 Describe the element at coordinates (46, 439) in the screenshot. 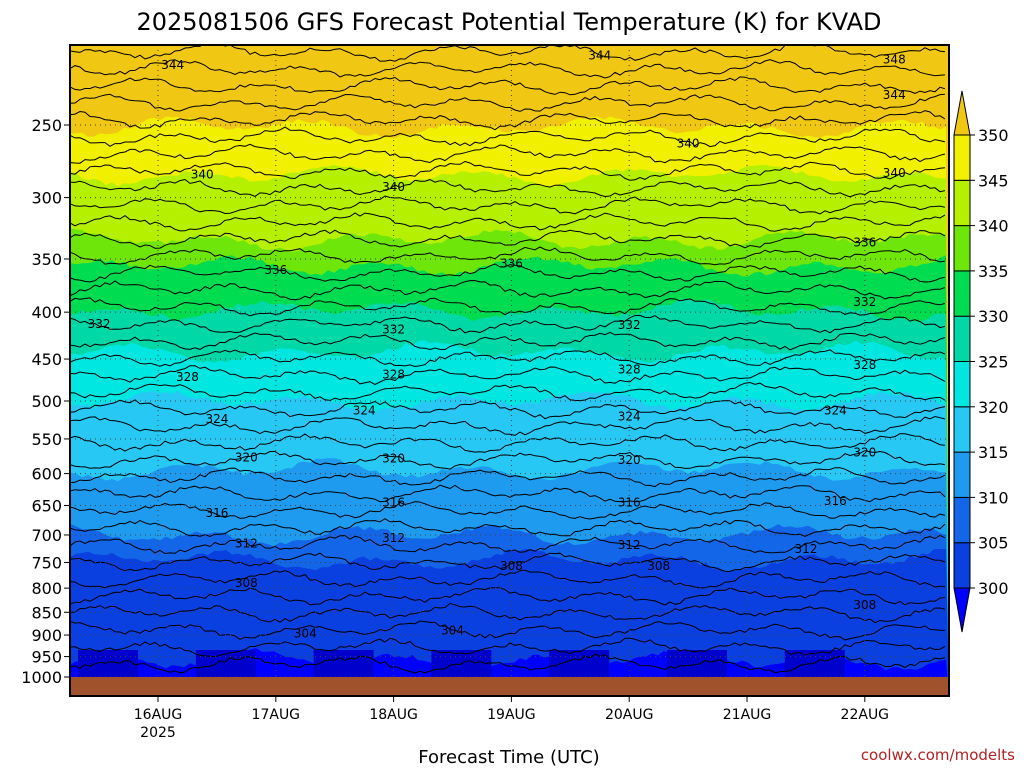

I see `y-tick-label: 550` at that location.